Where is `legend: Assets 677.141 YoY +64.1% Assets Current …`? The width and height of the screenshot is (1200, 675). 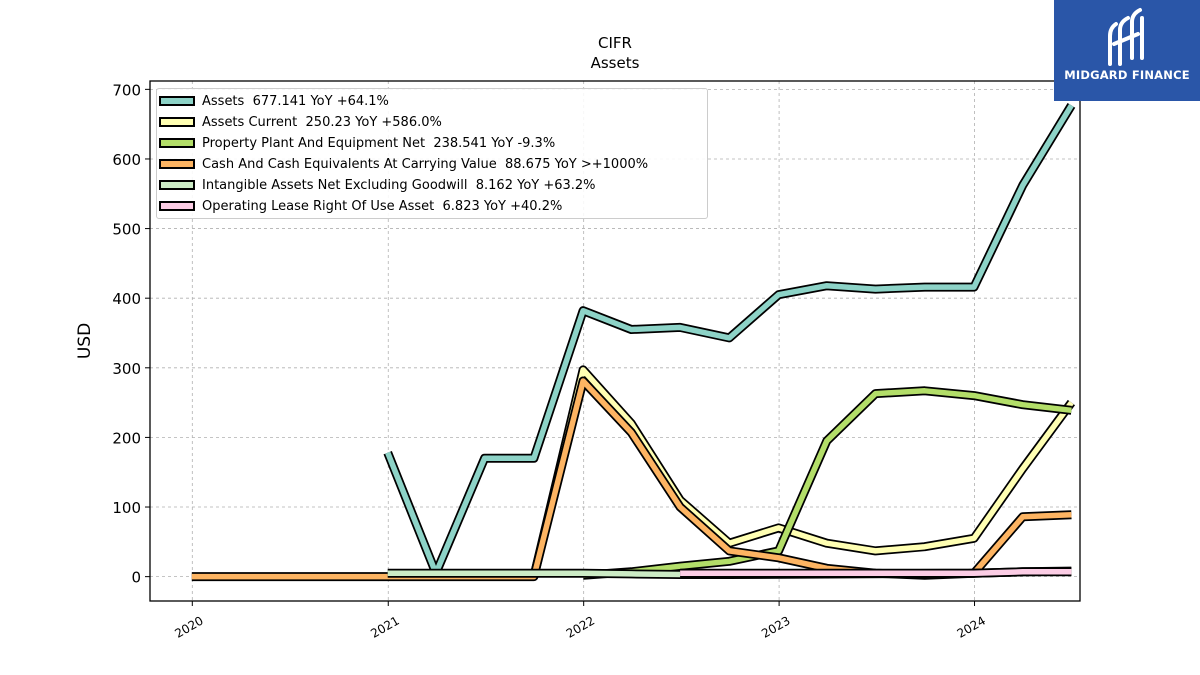 legend: Assets 677.141 YoY +64.1% Assets Current … is located at coordinates (432, 153).